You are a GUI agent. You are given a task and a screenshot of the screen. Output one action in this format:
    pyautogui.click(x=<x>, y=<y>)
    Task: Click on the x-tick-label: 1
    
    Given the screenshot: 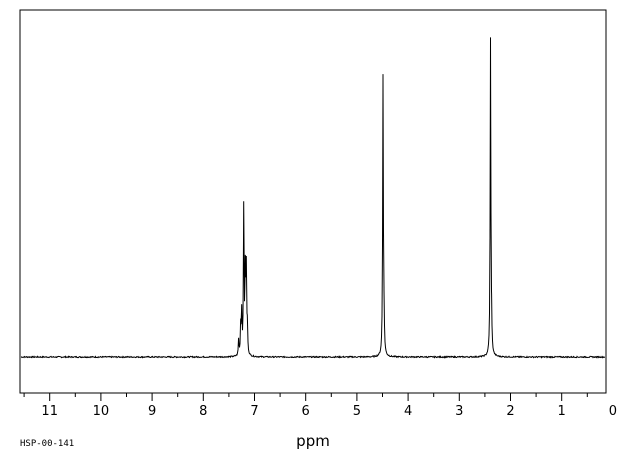 What is the action you would take?
    pyautogui.click(x=562, y=411)
    